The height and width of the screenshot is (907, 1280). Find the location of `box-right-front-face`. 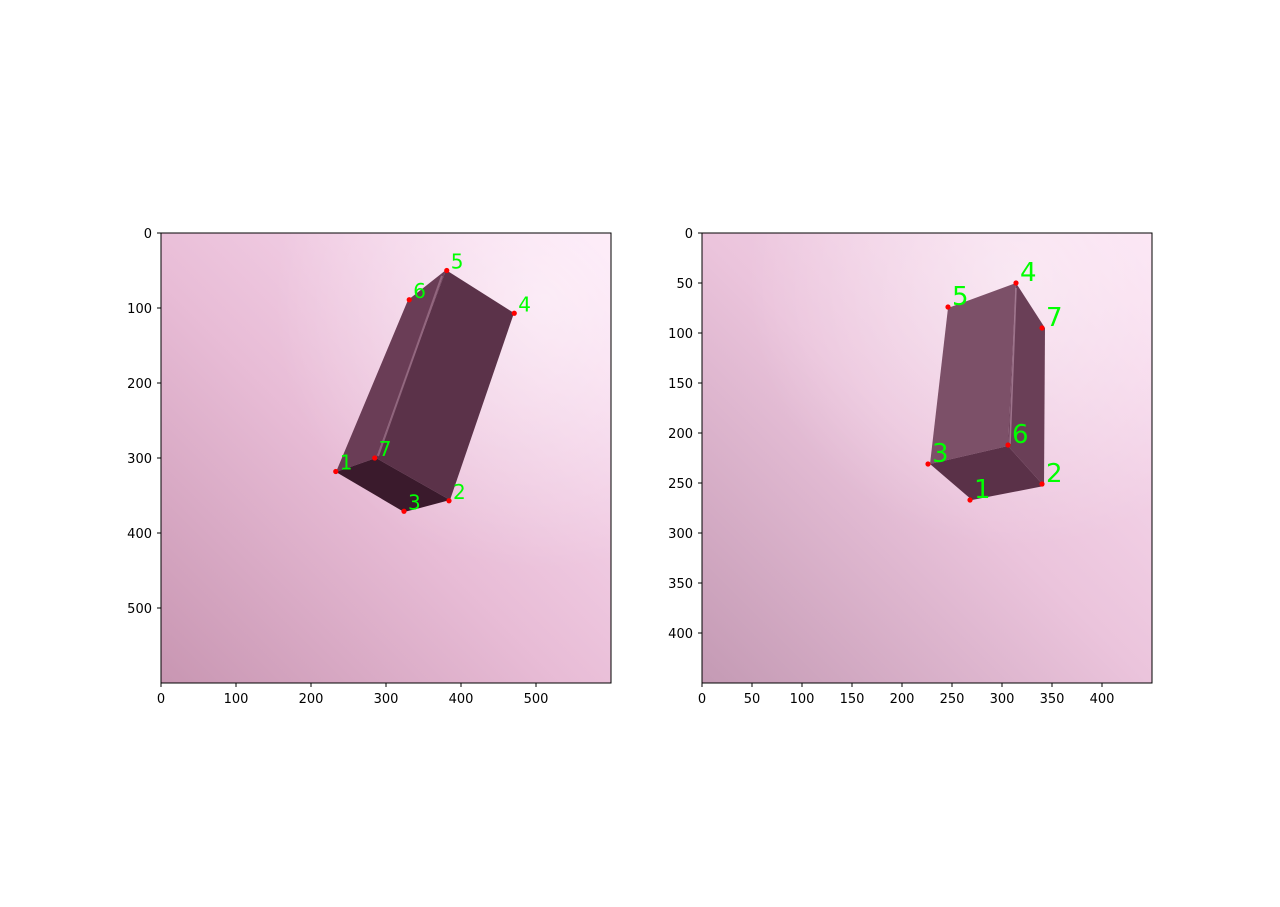

box-right-front-face is located at coordinates (973, 373).